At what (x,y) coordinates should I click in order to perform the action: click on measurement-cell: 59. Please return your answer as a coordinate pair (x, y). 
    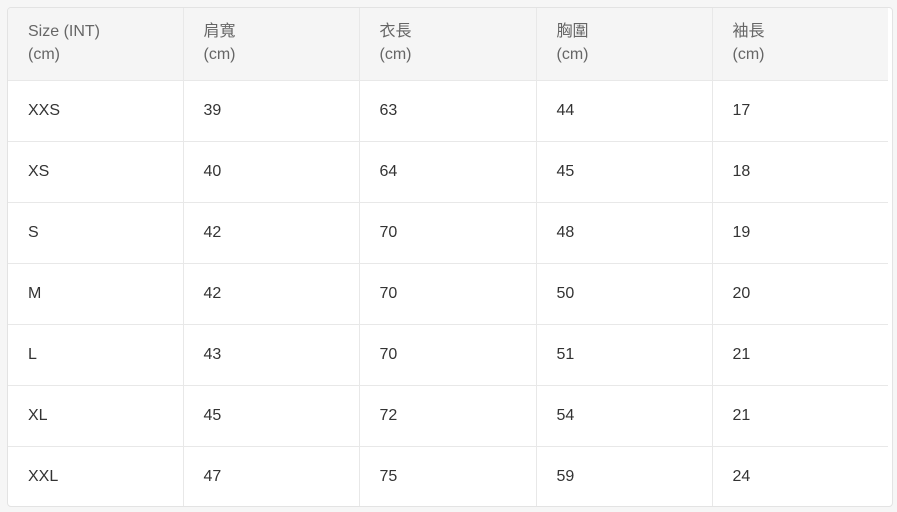
    Looking at the image, I should click on (624, 476).